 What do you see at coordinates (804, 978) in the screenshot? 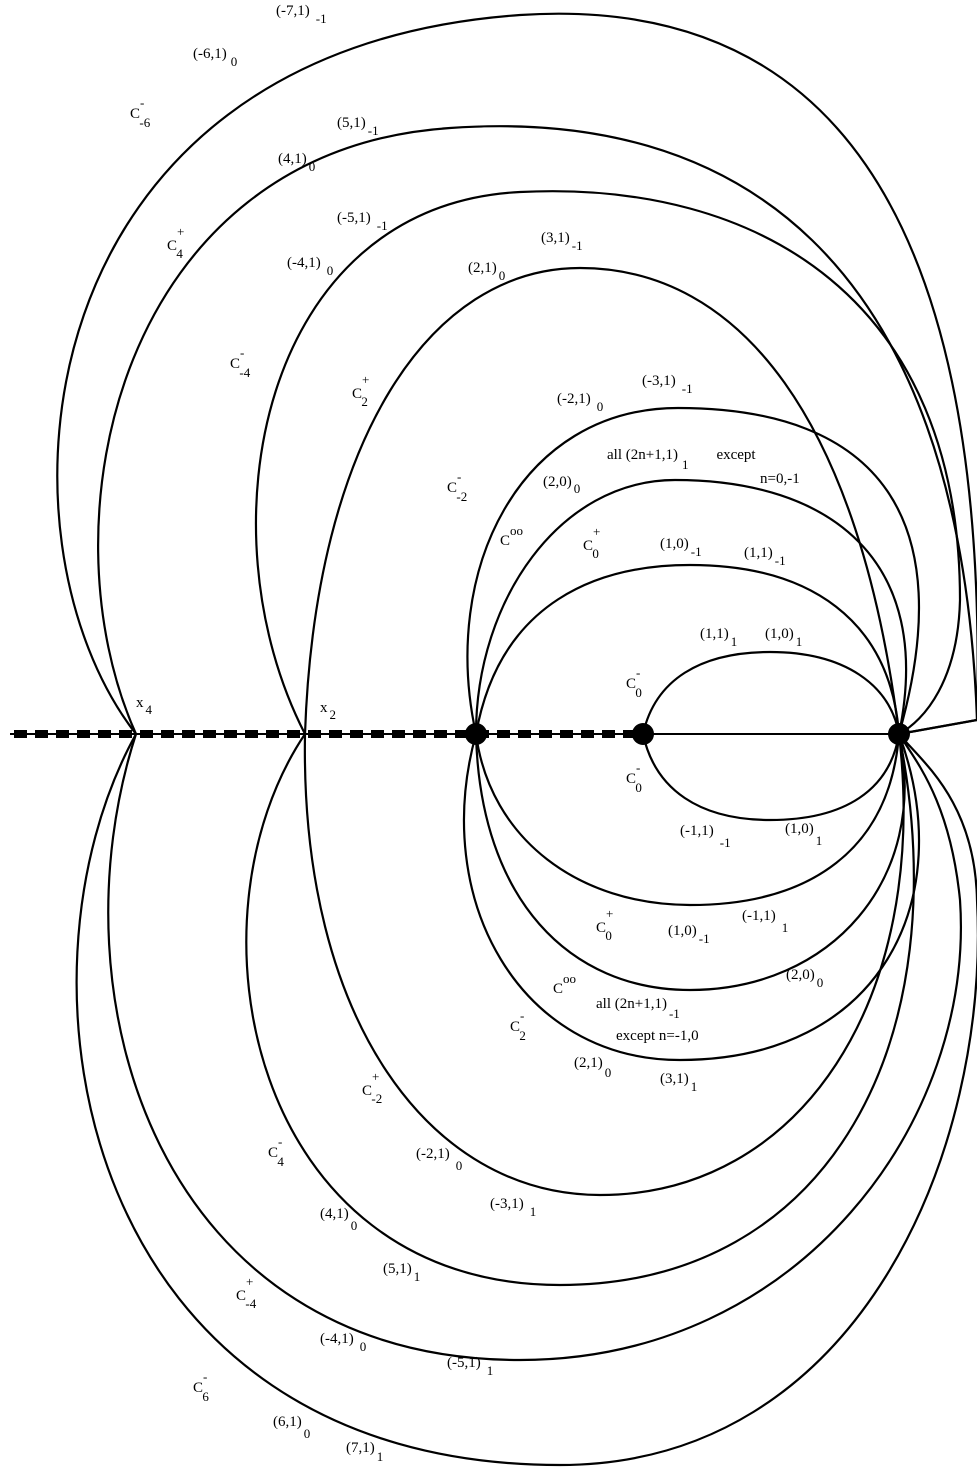
I see `label-2-0-b: (2,0) 0` at bounding box center [804, 978].